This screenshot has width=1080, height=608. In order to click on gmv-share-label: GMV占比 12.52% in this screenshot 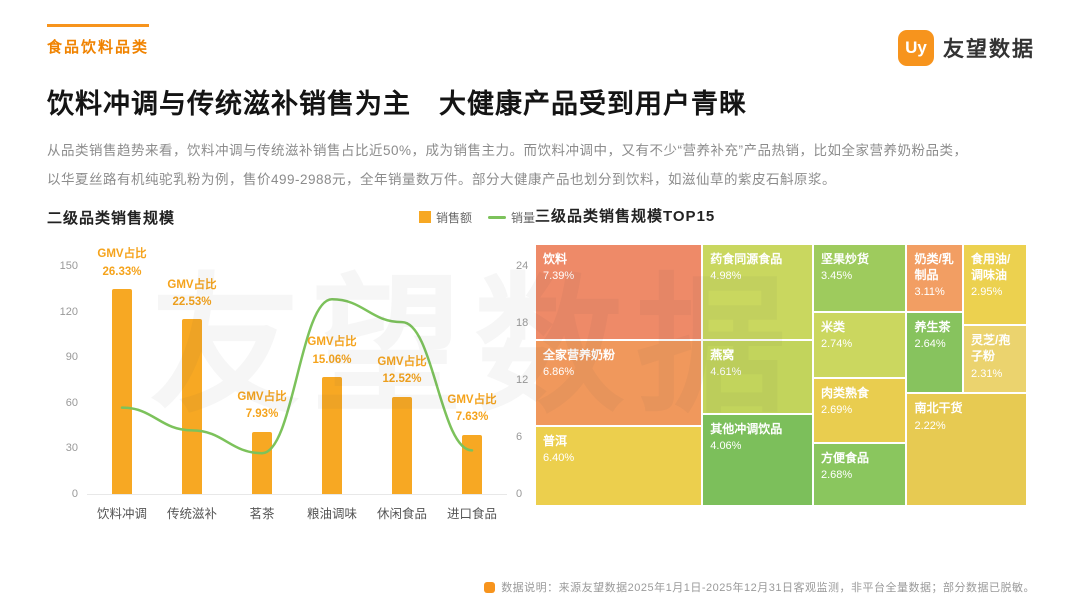, I will do `click(401, 371)`.